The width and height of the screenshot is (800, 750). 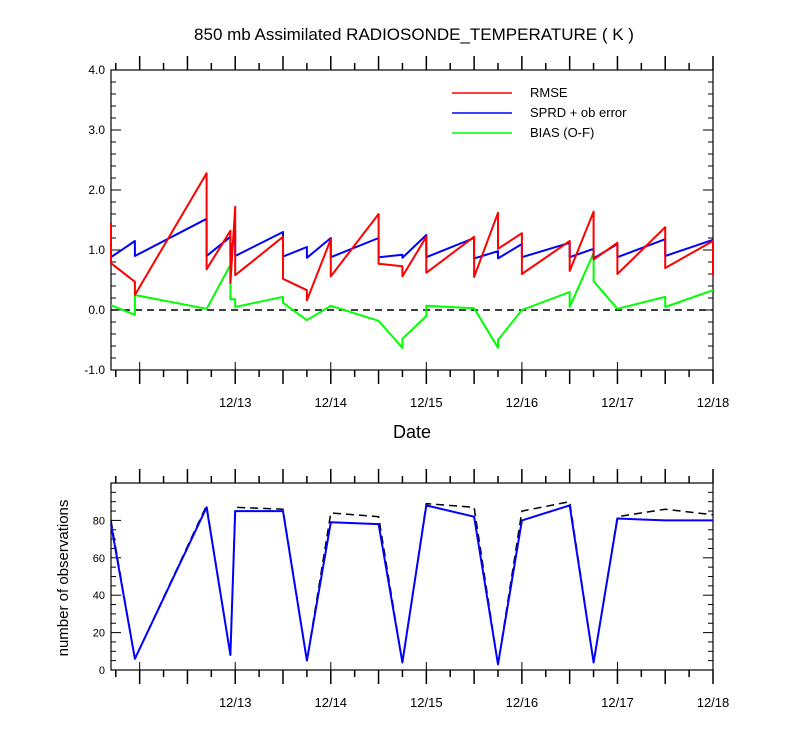 I want to click on legend-label-sprd: SPRD + ob error, so click(x=578, y=112).